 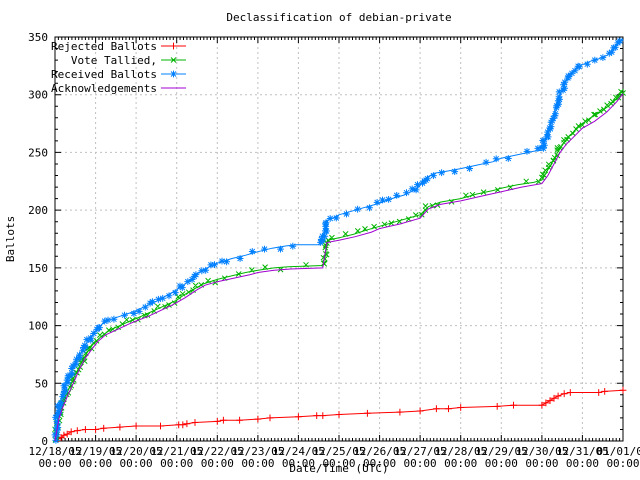 What do you see at coordinates (582, 451) in the screenshot?
I see `x-tick-label-date: 12/31/05` at bounding box center [582, 451].